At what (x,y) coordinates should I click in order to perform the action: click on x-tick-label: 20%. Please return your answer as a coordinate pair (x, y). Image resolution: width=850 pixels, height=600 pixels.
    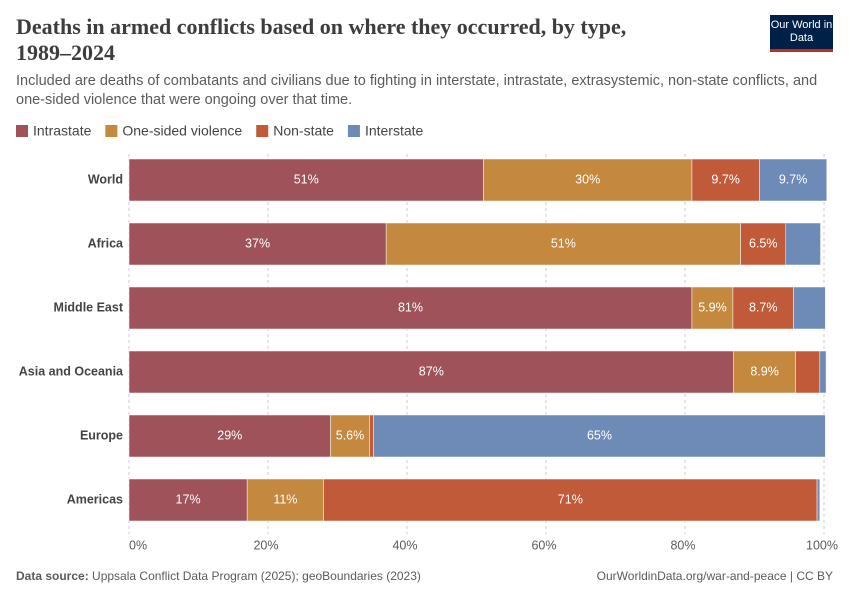
    Looking at the image, I should click on (265, 545).